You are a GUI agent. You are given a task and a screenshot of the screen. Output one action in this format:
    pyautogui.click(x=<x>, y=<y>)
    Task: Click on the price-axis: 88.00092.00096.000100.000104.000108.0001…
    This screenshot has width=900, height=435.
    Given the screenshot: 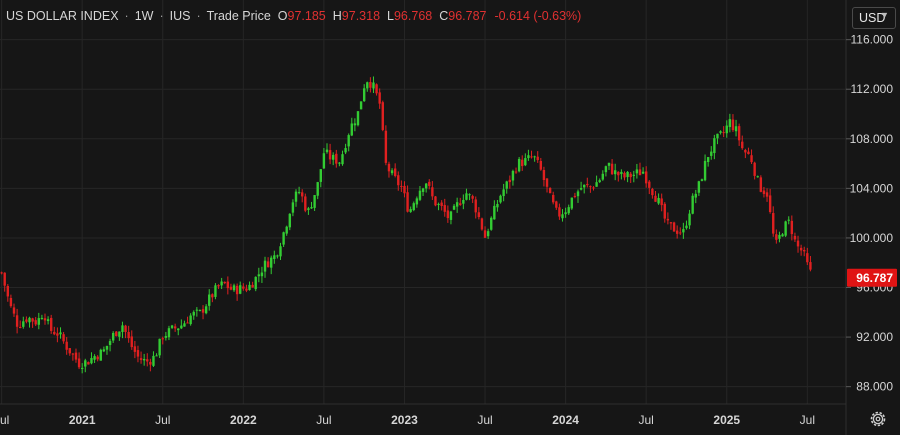 What is the action you would take?
    pyautogui.click(x=869, y=213)
    